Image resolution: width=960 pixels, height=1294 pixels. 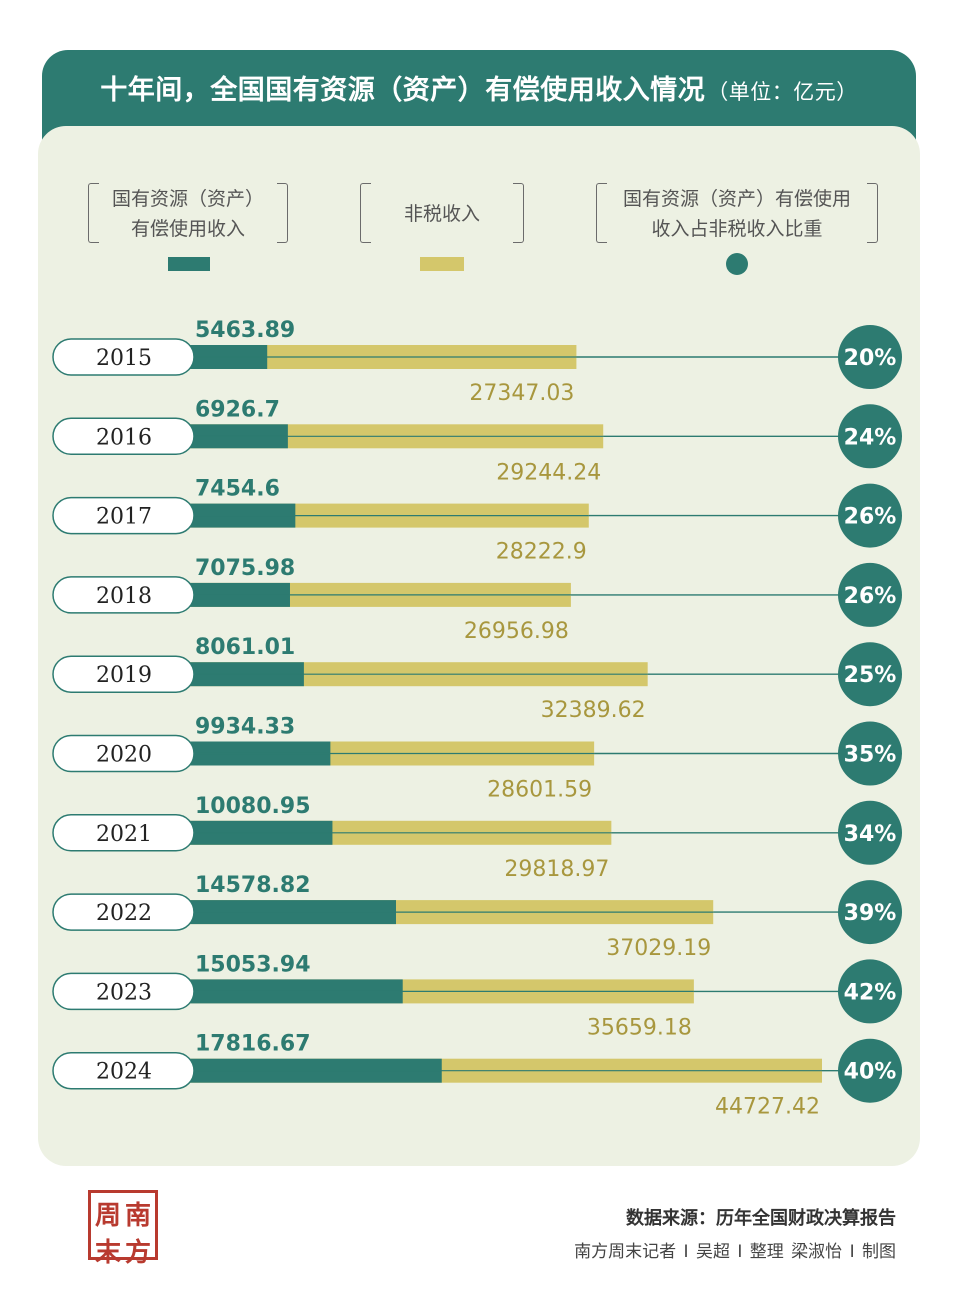 I want to click on value-label-non-tax-income: 29244.24, so click(x=548, y=472).